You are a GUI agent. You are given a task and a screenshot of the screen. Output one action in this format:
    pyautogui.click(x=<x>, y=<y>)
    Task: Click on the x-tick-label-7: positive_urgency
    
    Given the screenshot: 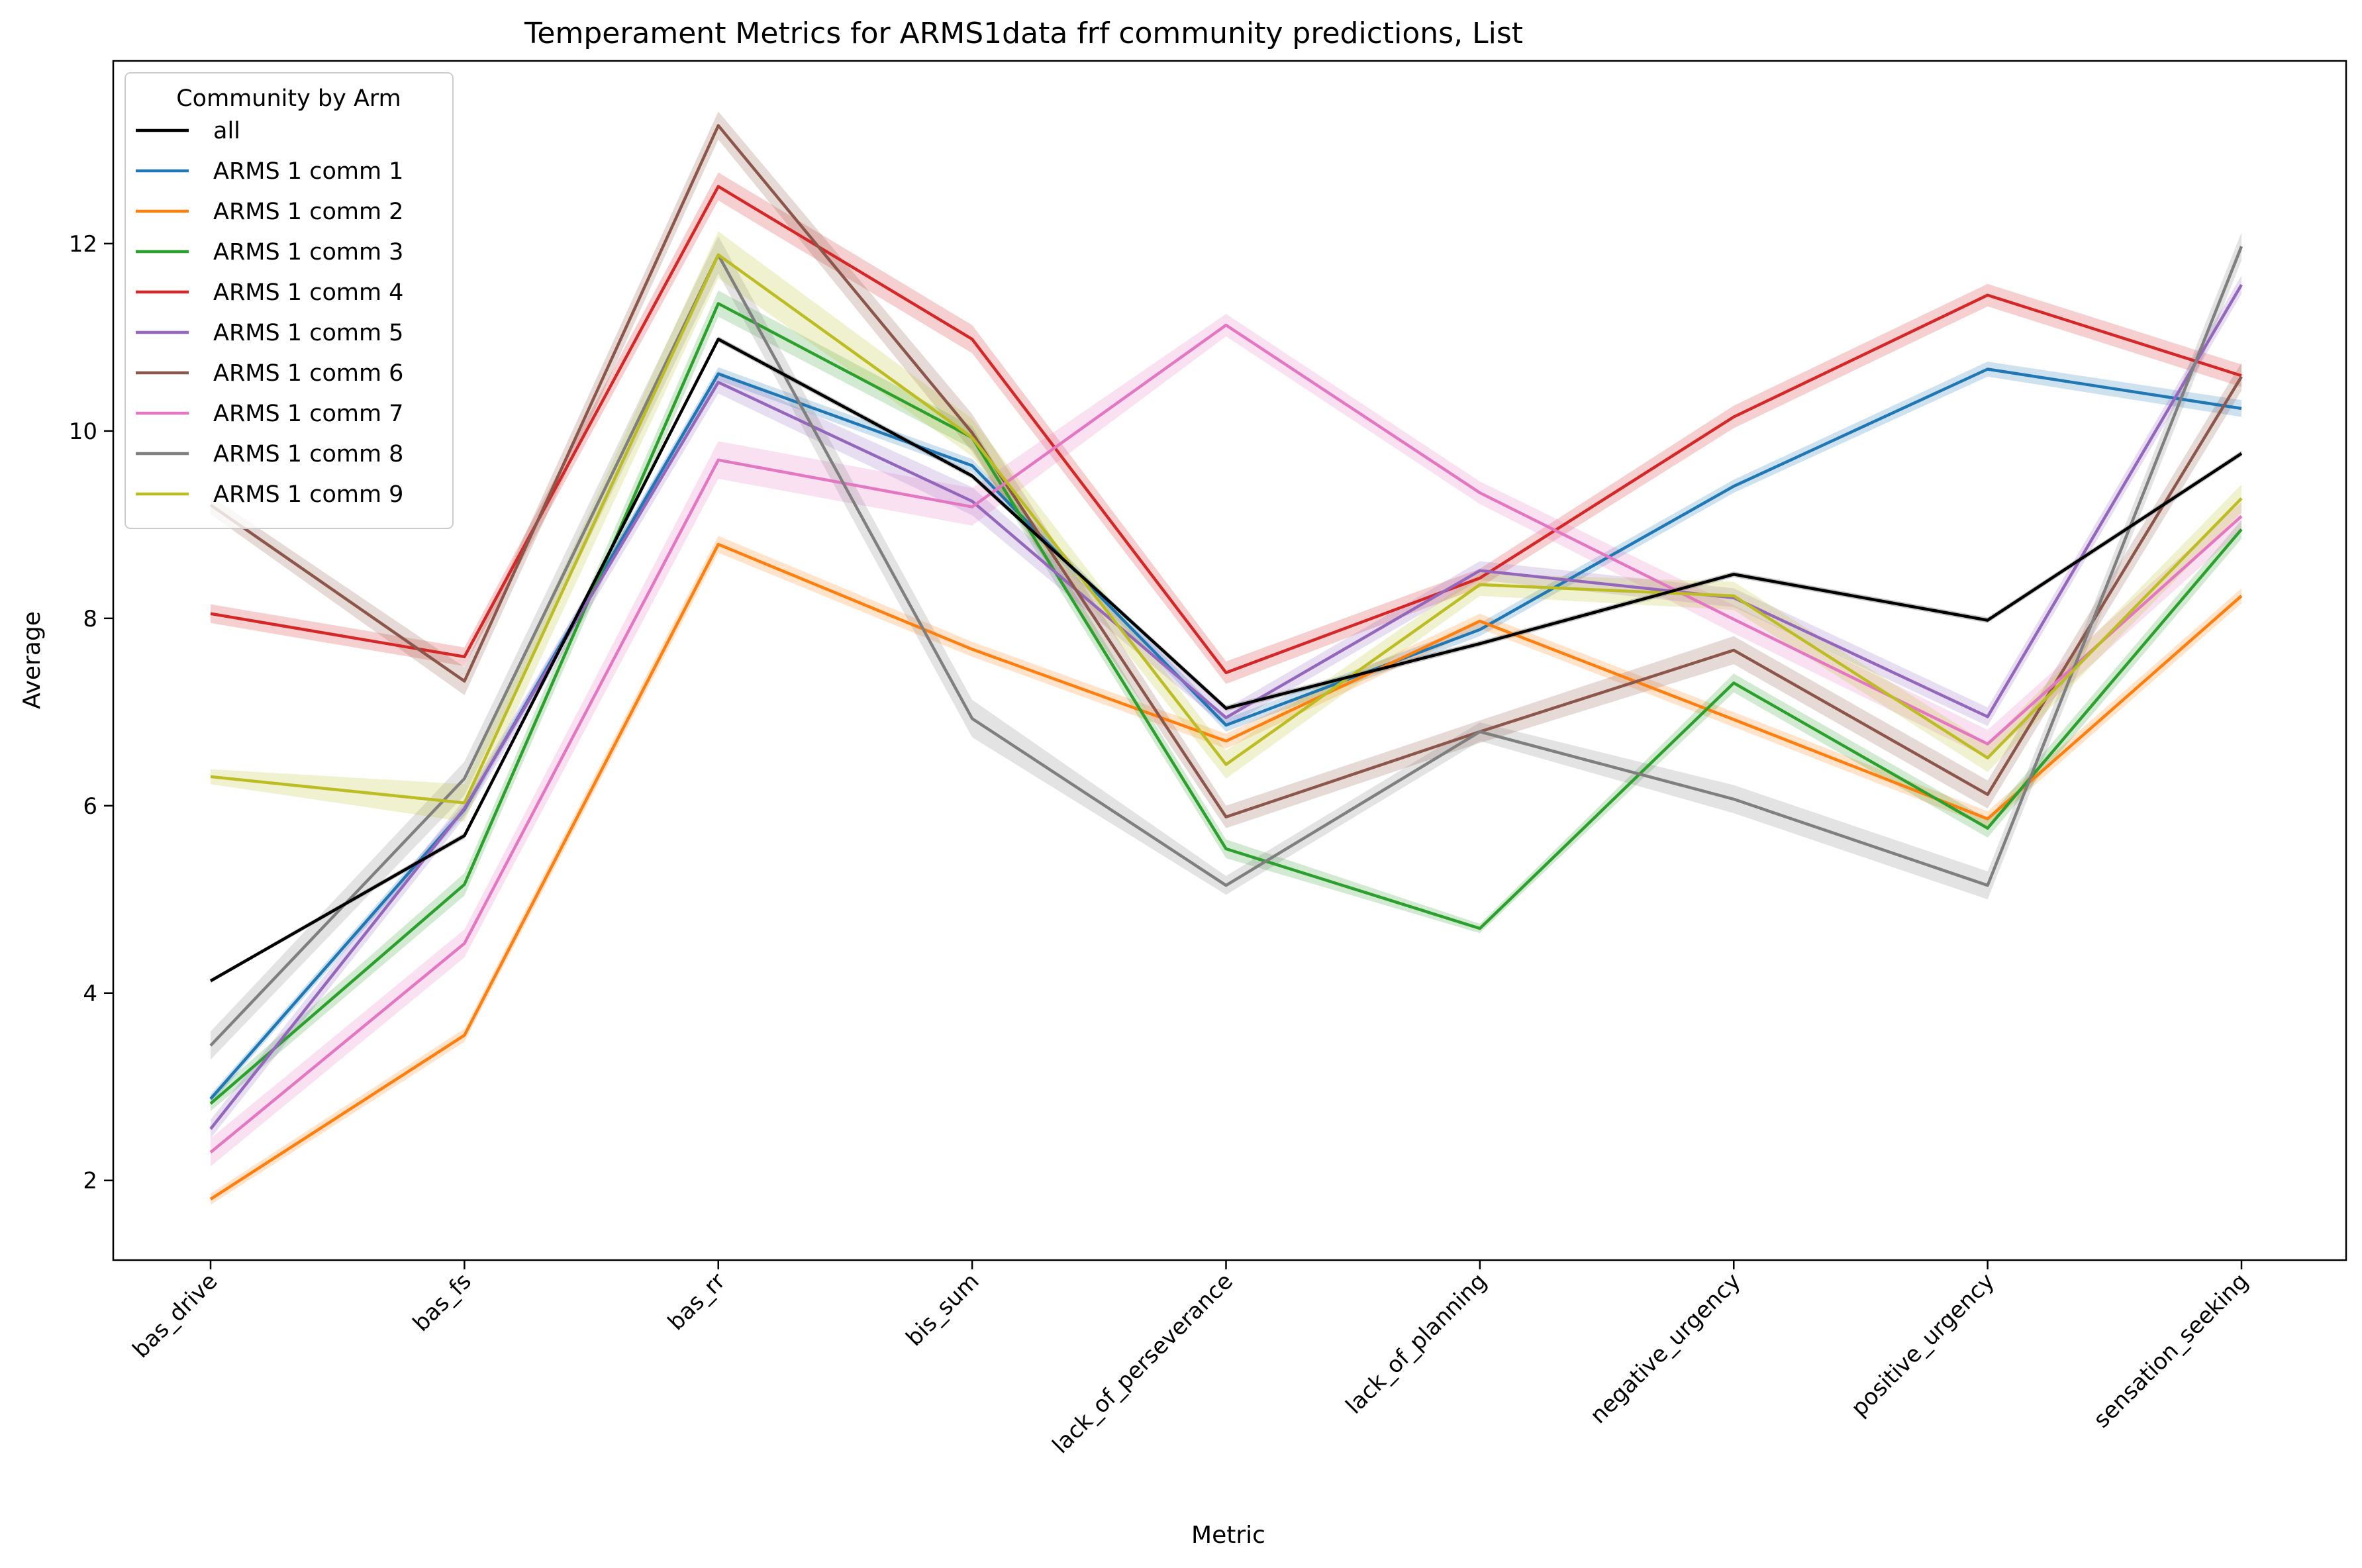 What is the action you would take?
    pyautogui.click(x=1923, y=1345)
    